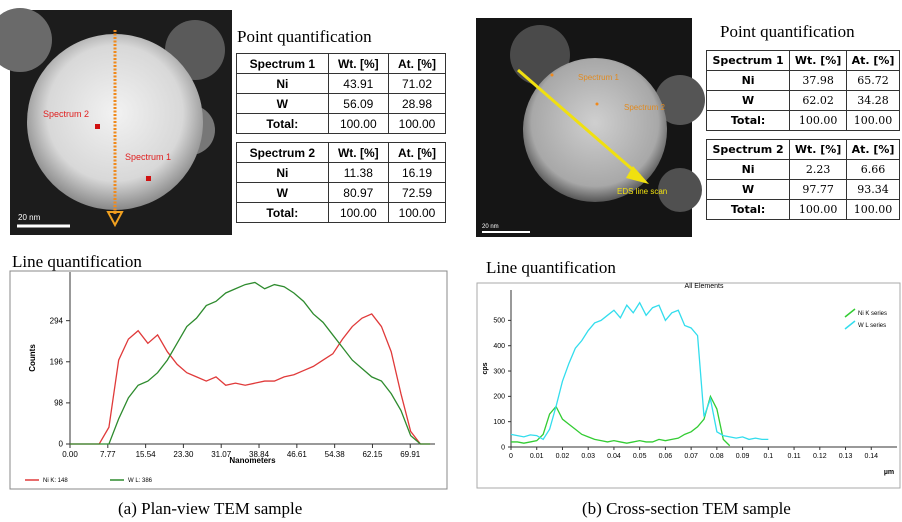 The width and height of the screenshot is (902, 522). What do you see at coordinates (304, 36) in the screenshot?
I see `section-title: Point quantification` at bounding box center [304, 36].